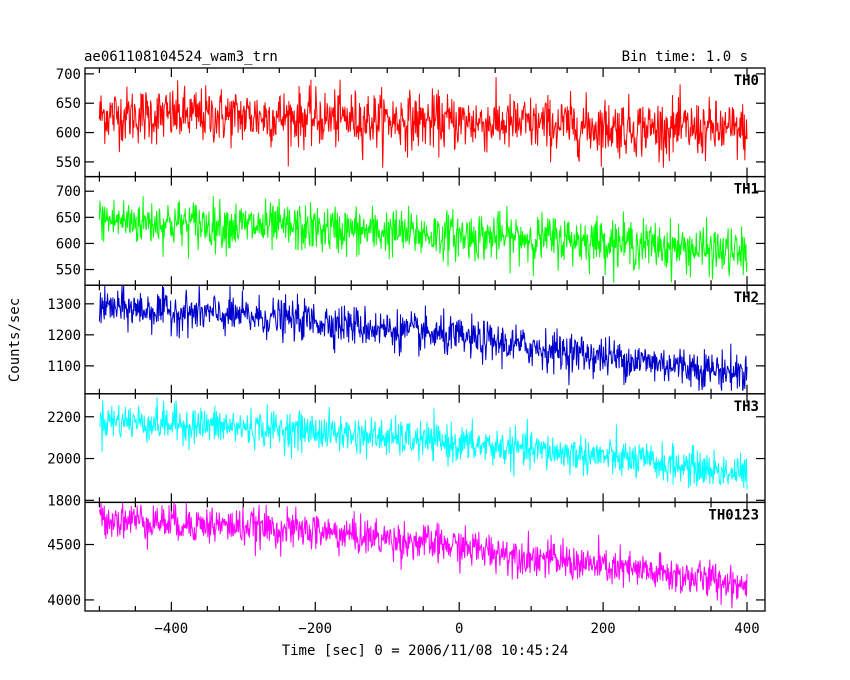 The image size is (850, 680). Describe the element at coordinates (746, 407) in the screenshot. I see `panel-label: TH3` at that location.